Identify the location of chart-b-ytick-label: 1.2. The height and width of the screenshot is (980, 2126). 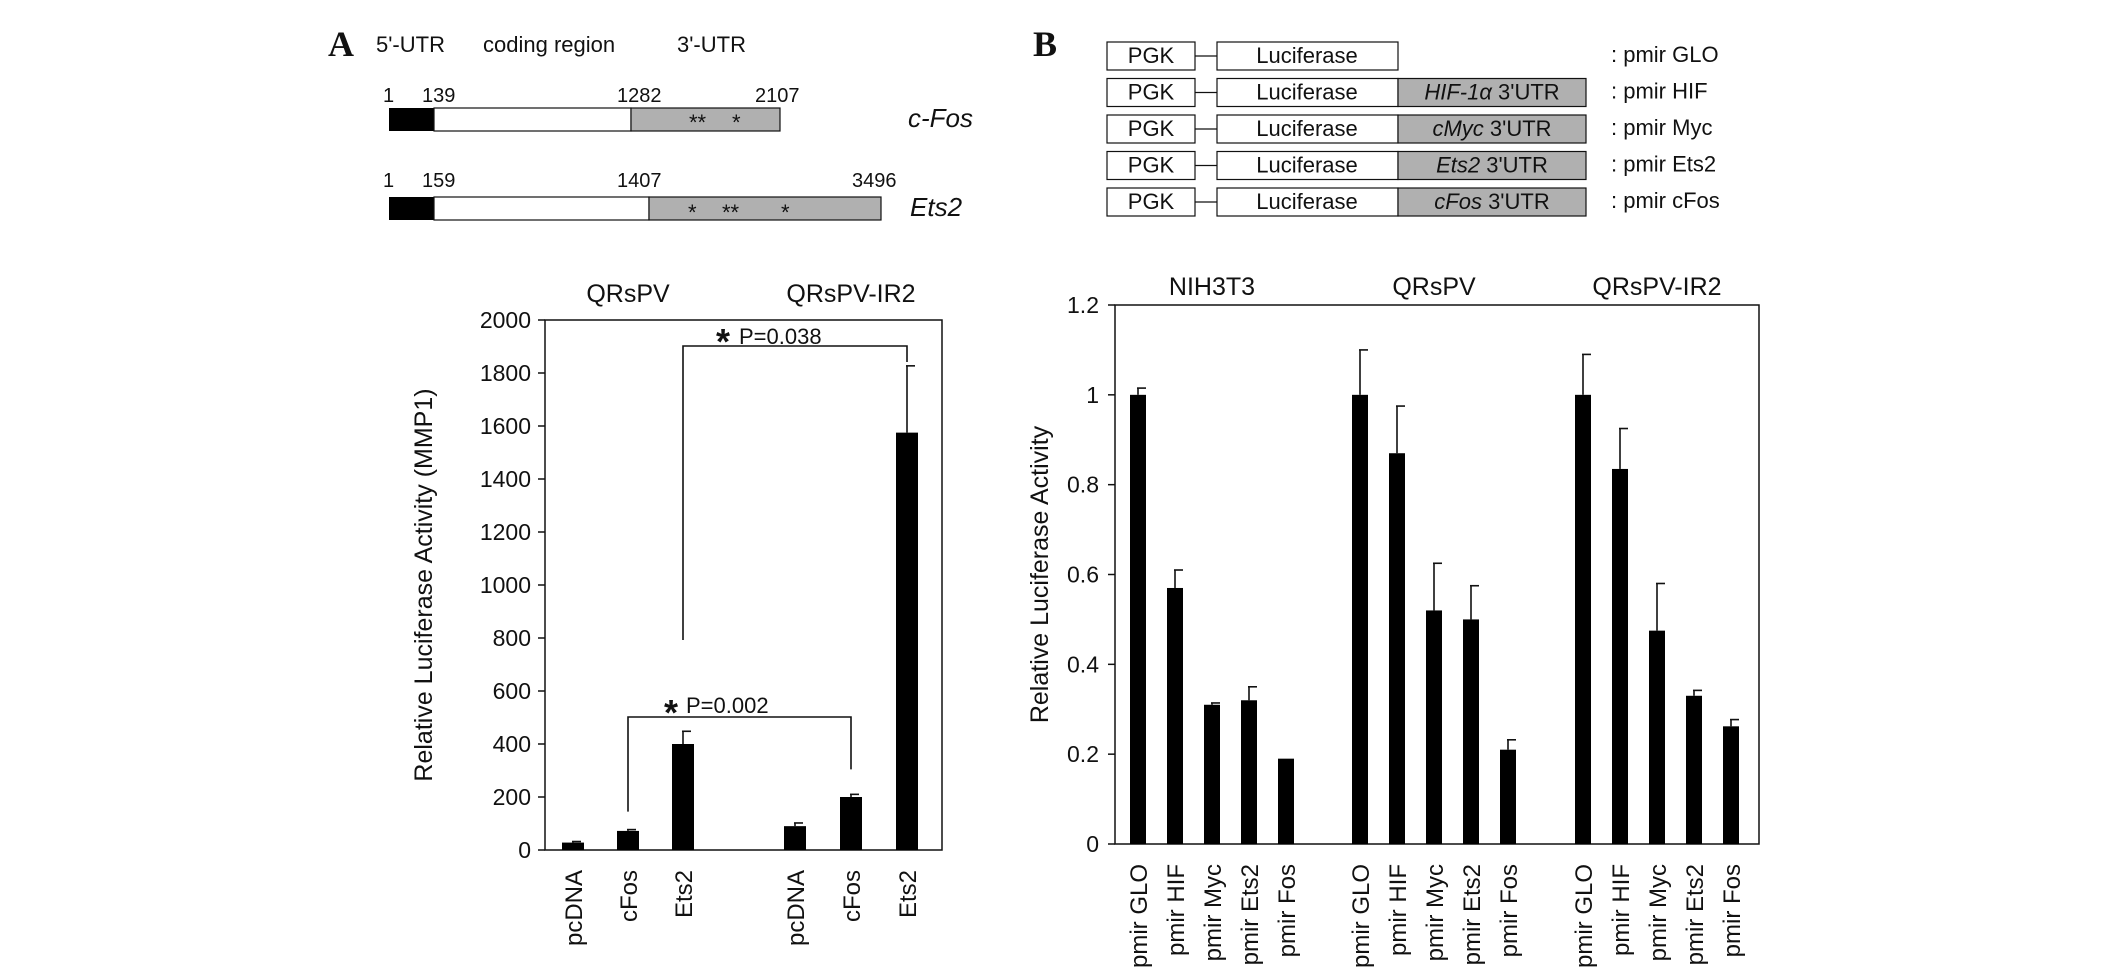
(1083, 305).